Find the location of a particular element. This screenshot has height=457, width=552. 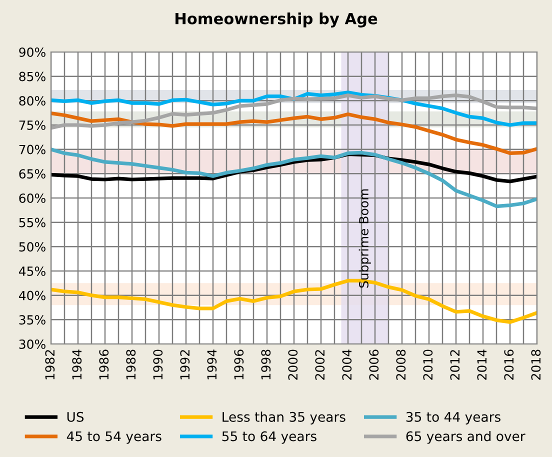

x-tick-label: 1984 is located at coordinates (77, 365).